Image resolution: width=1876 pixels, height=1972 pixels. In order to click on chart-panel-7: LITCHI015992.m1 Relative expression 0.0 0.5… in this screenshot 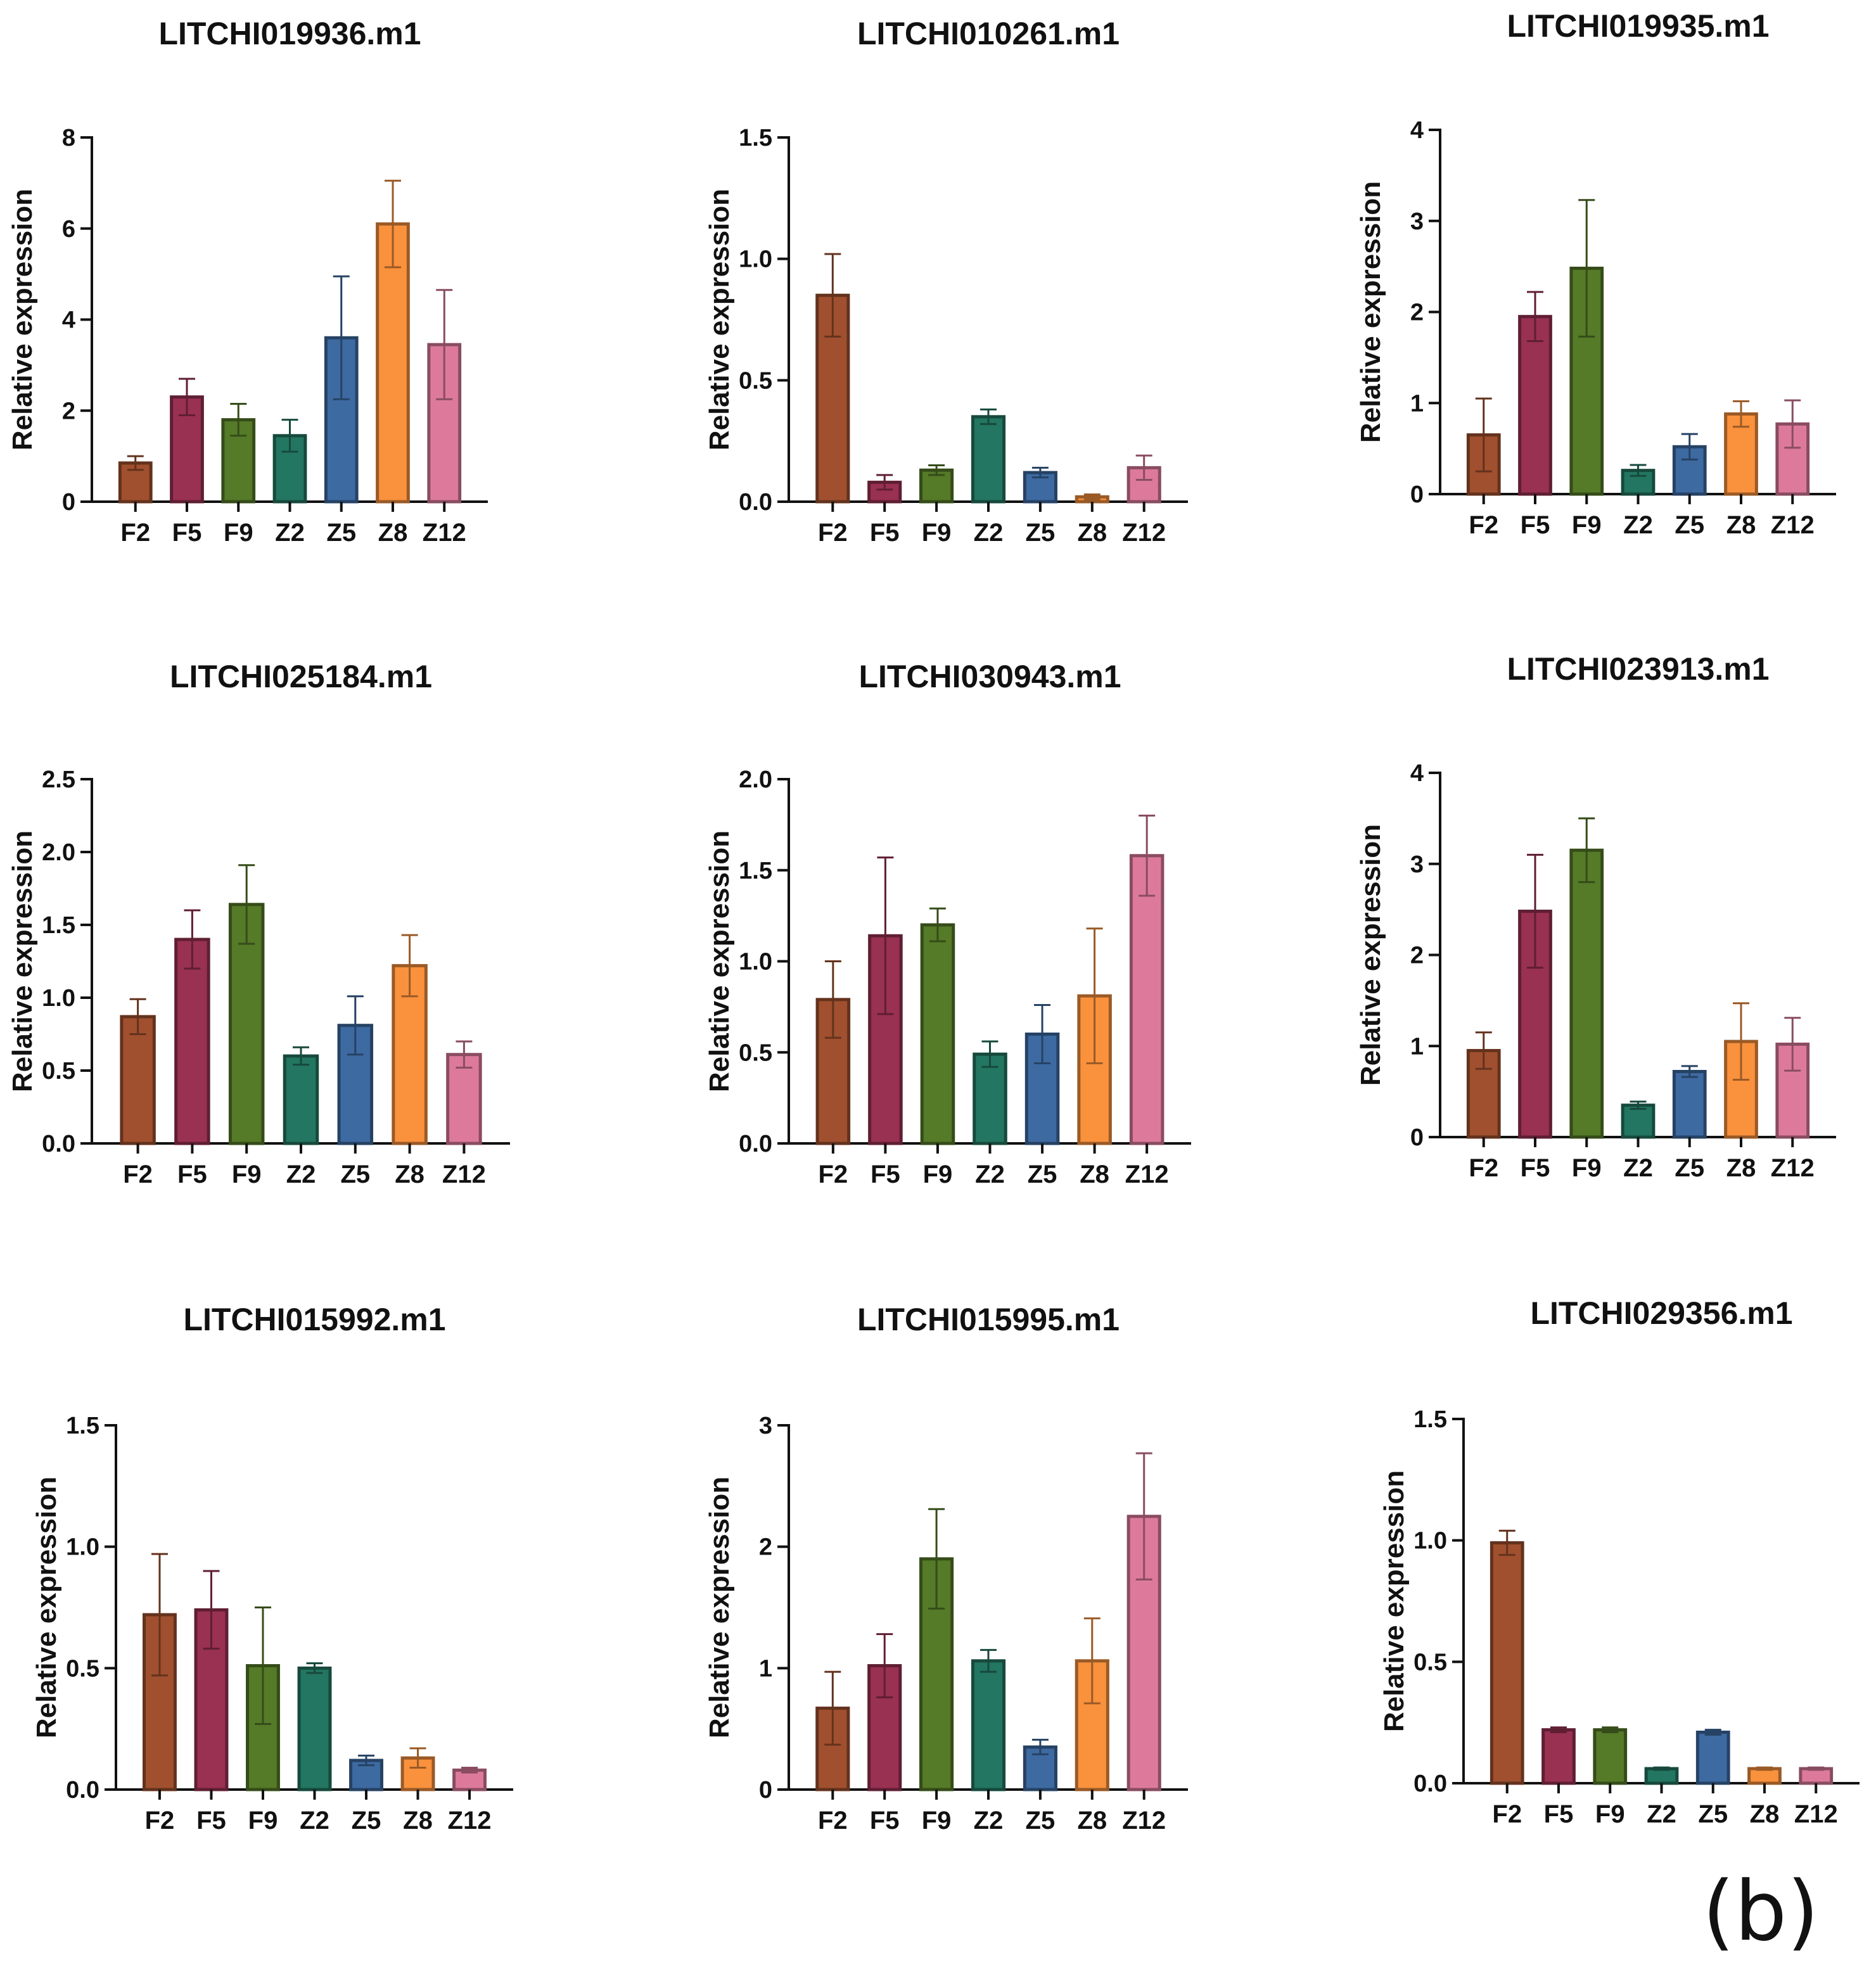, I will do `click(272, 1568)`.